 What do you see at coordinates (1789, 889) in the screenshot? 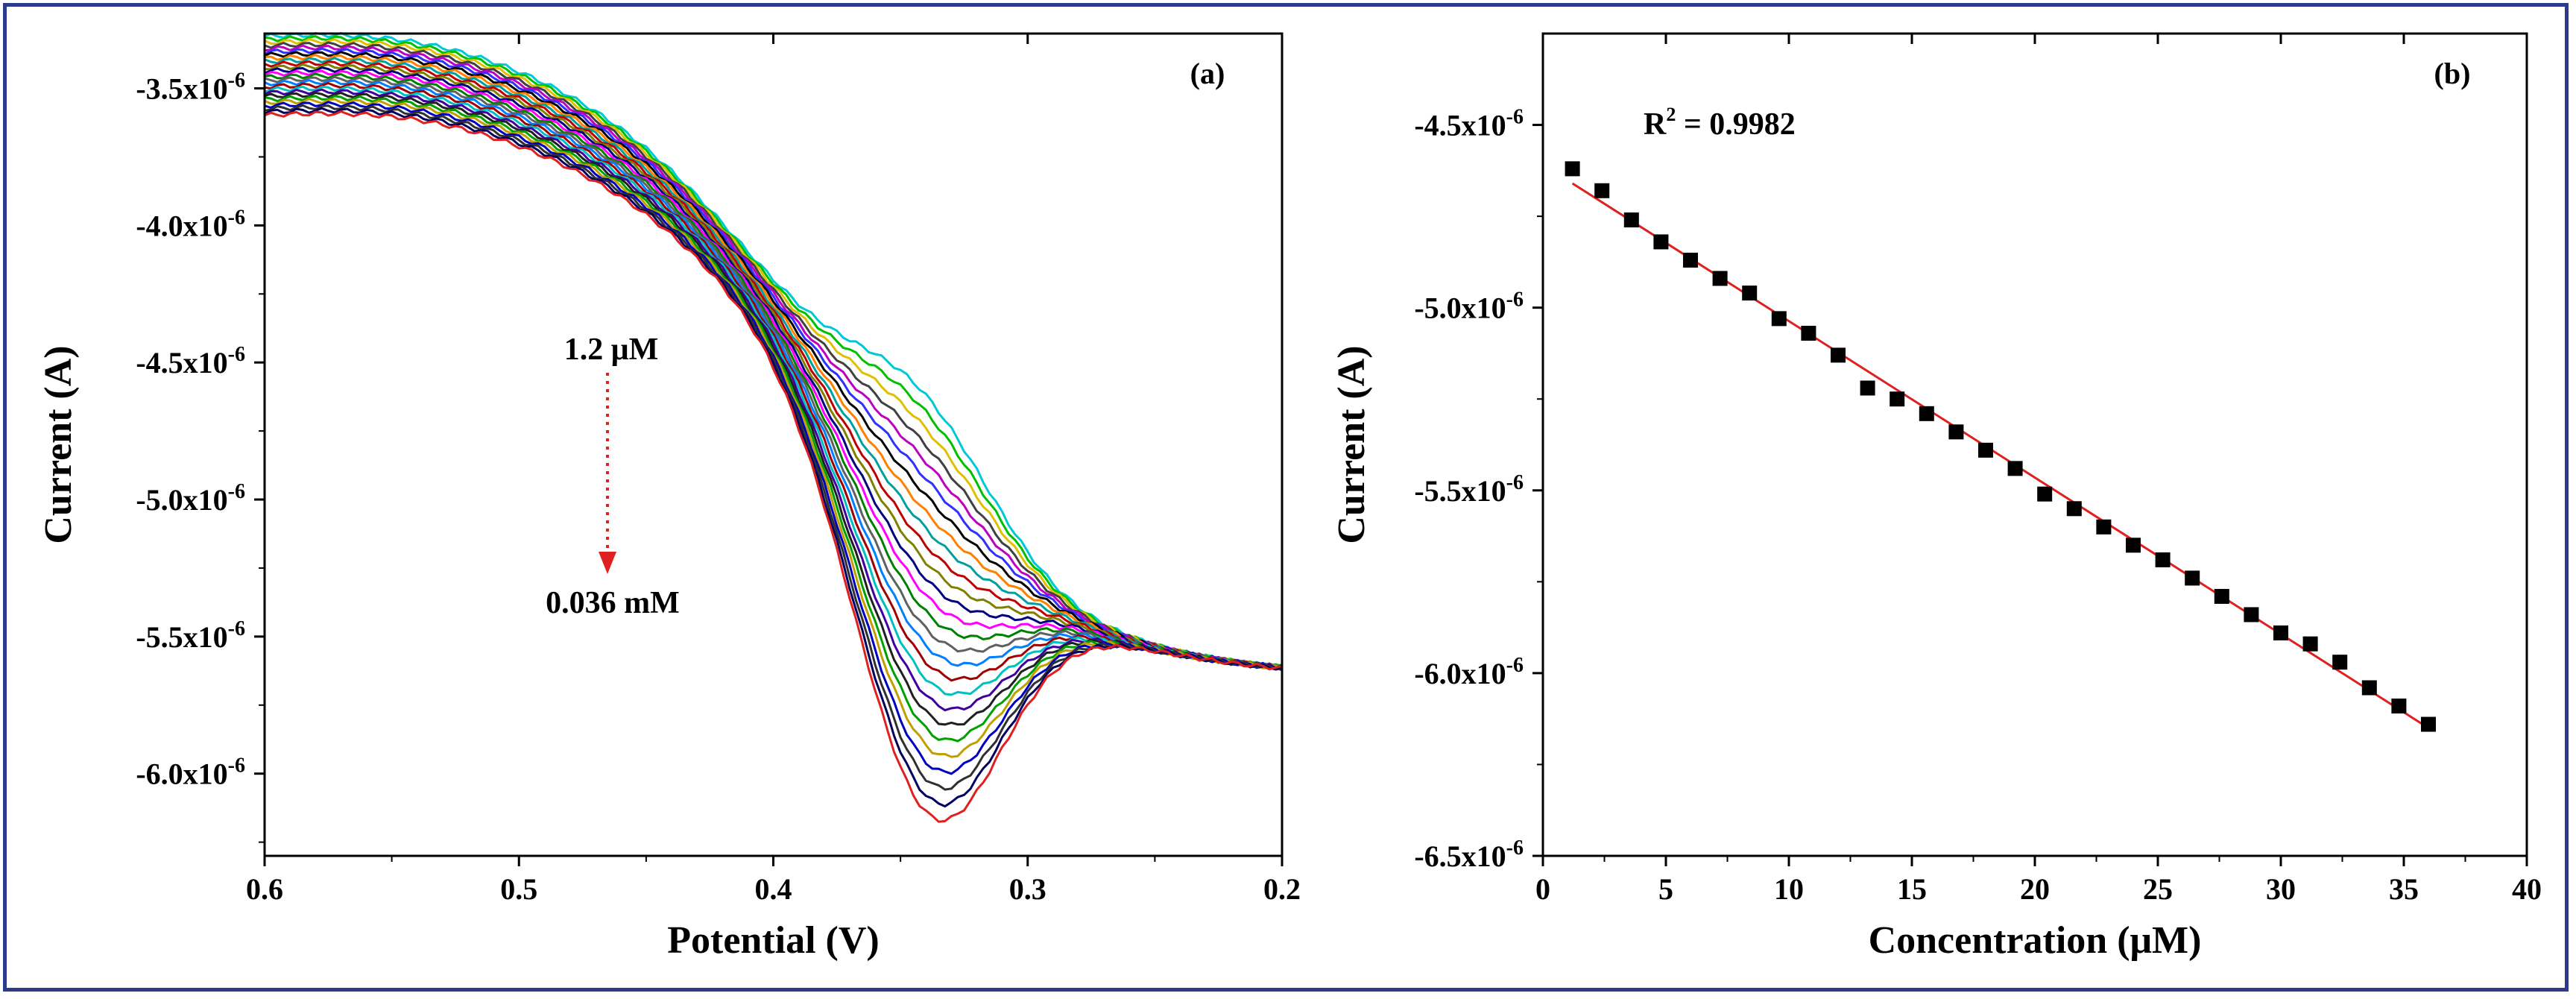
I see `x-tick-label: 10` at bounding box center [1789, 889].